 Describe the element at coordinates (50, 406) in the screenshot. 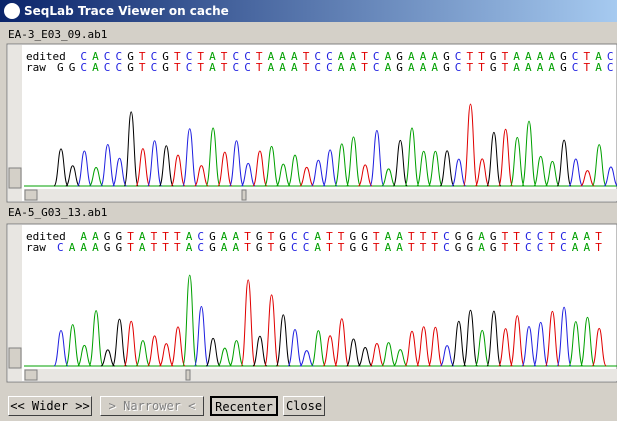

I see `wider-button: << Wider >>` at that location.